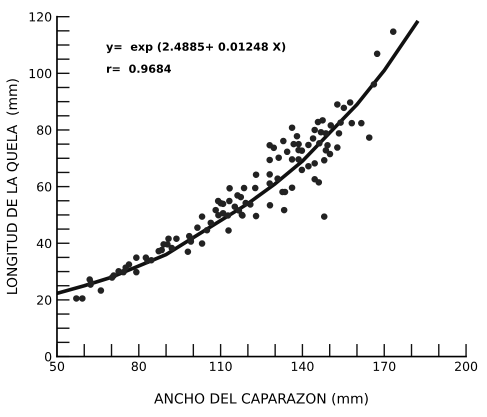 This screenshot has height=417, width=487. What do you see at coordinates (385, 367) in the screenshot?
I see `x-tick-label: 170` at bounding box center [385, 367].